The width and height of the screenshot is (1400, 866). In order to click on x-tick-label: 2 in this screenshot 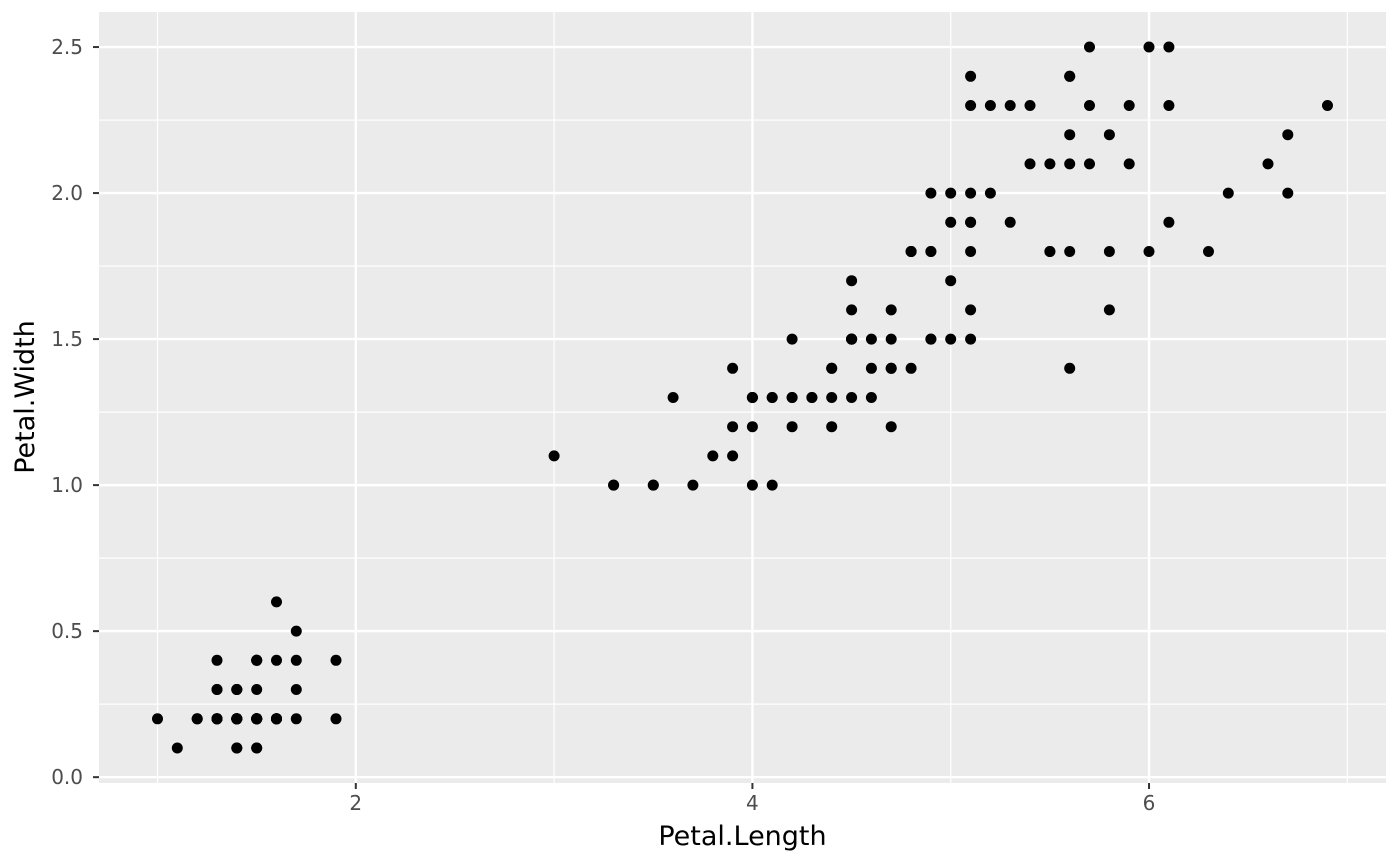, I will do `click(356, 803)`.